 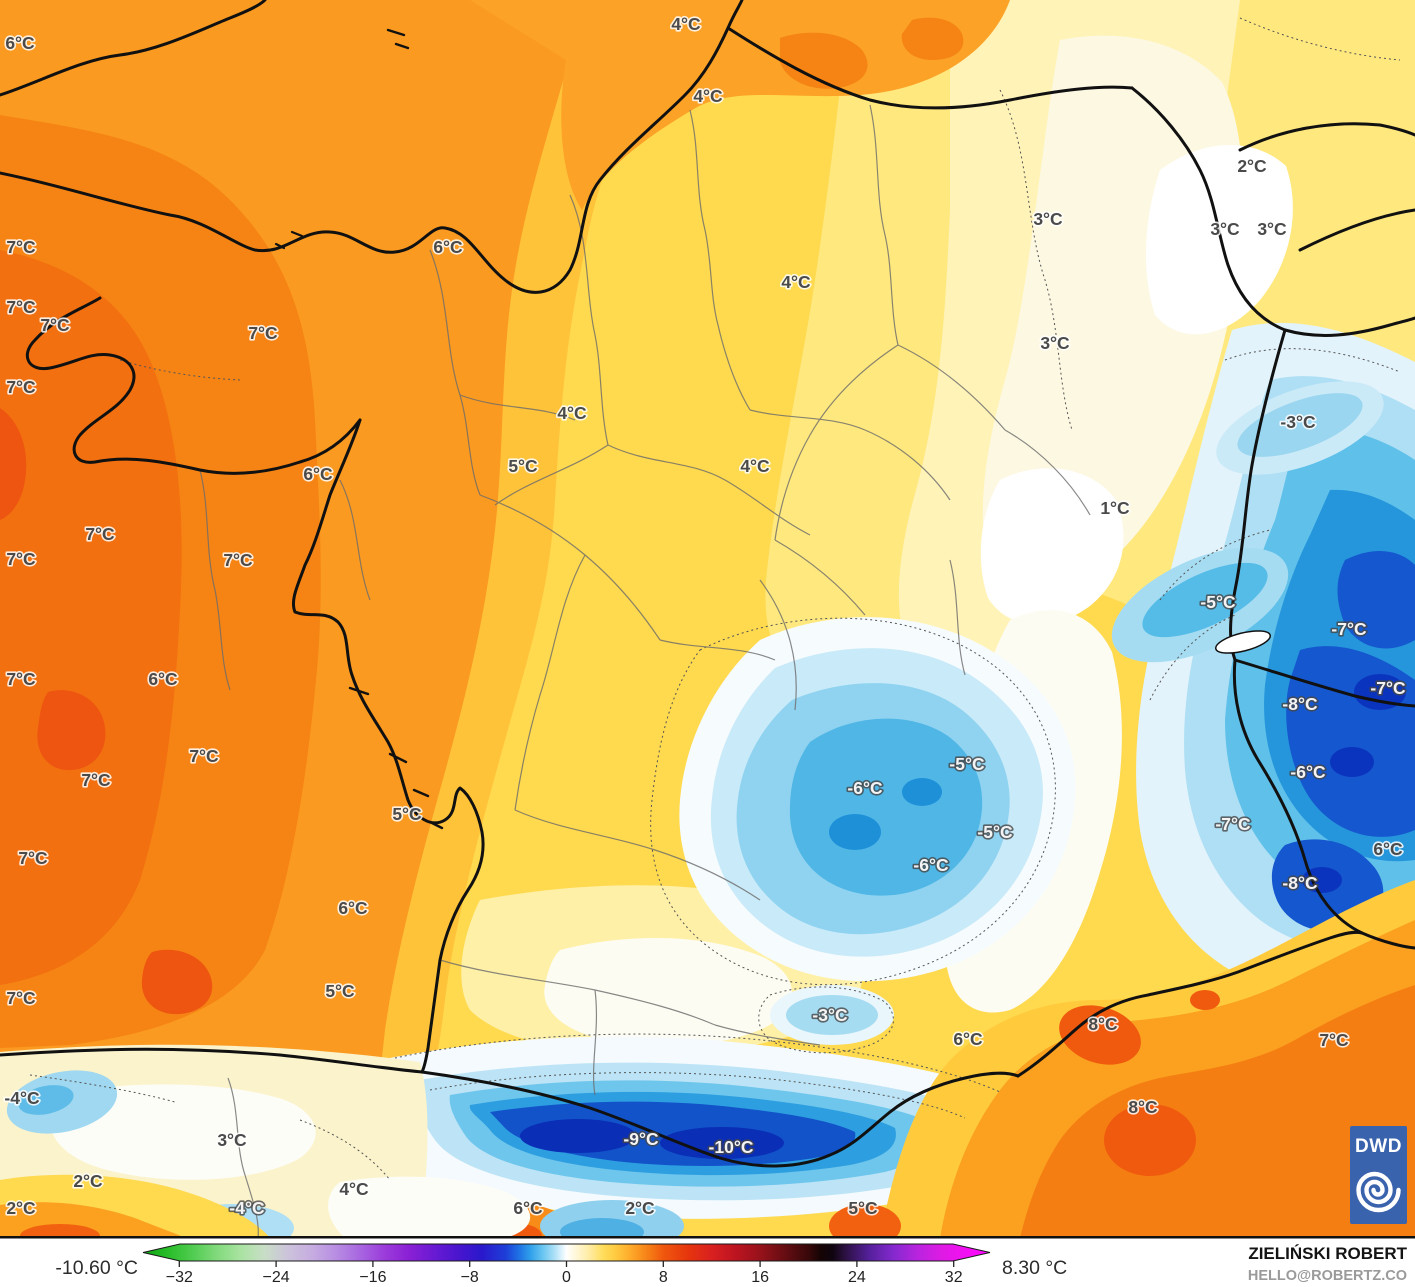 I want to click on temp-label: 1°C, so click(x=1115, y=508).